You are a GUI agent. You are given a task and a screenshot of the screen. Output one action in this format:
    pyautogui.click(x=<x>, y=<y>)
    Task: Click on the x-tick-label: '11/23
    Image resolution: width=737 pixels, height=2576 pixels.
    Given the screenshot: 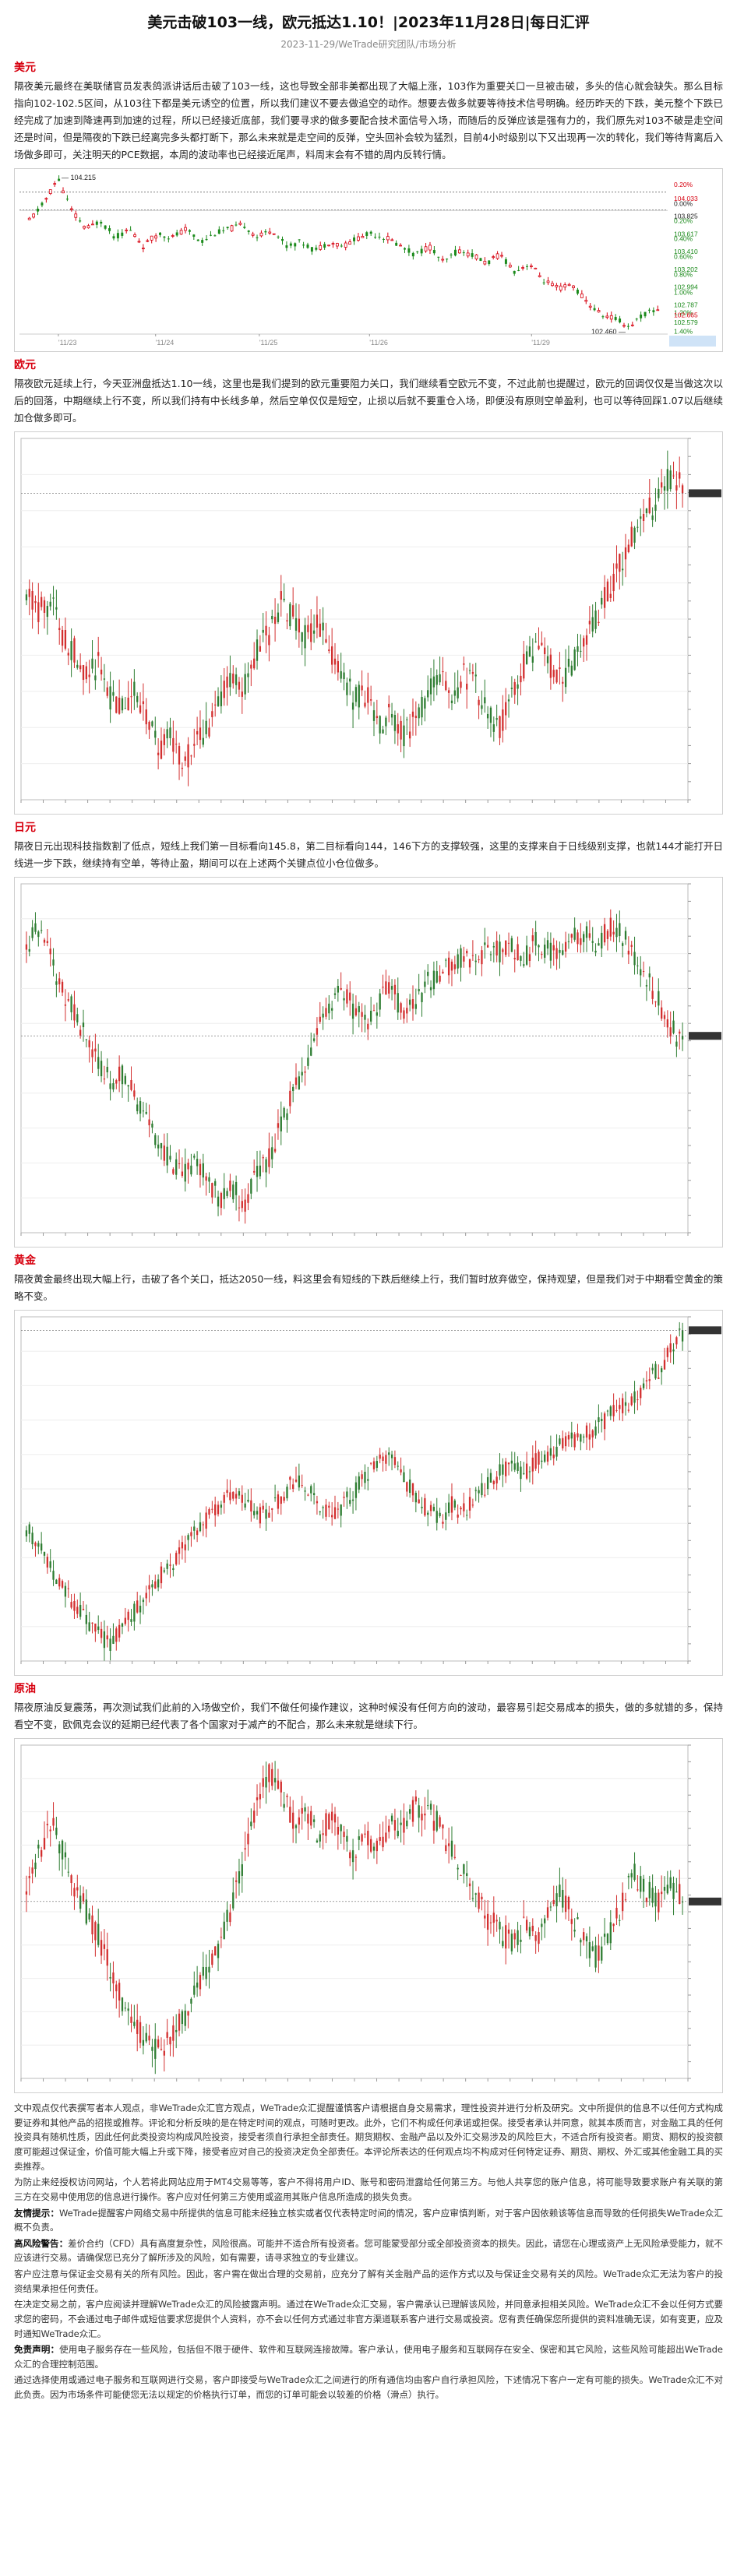 What is the action you would take?
    pyautogui.click(x=67, y=343)
    